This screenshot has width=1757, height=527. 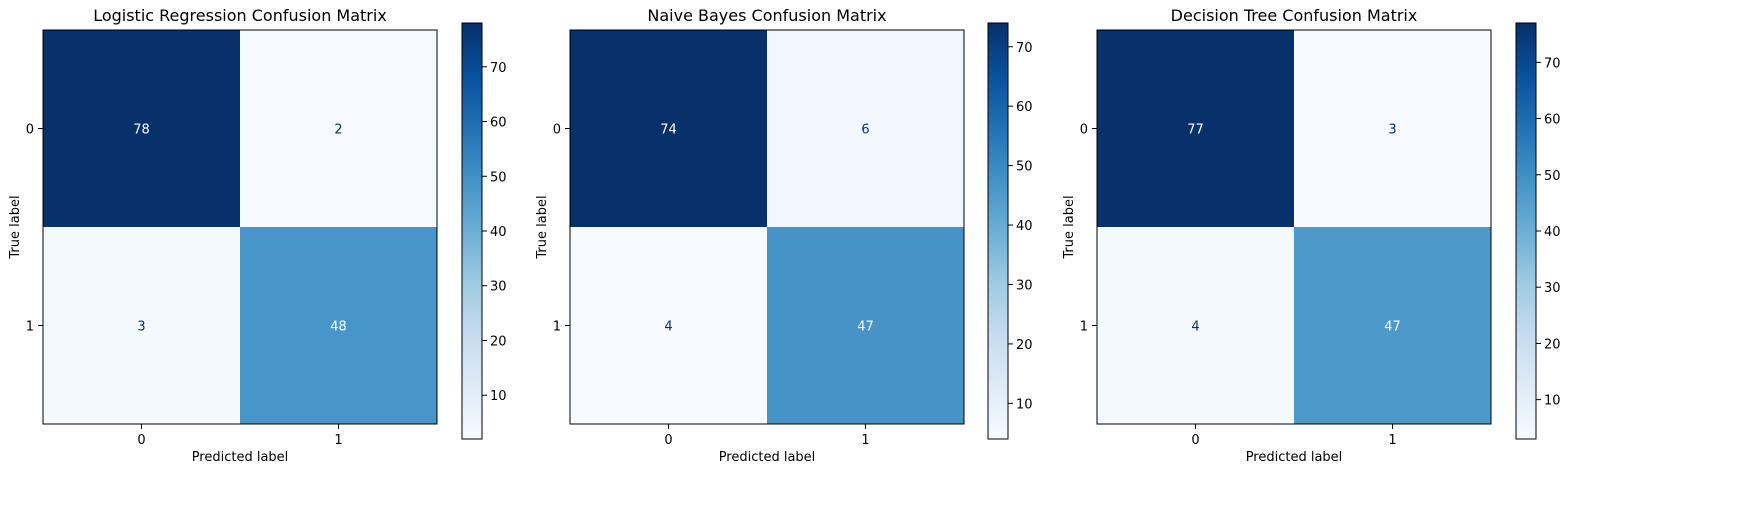 I want to click on cell-value-label: 78, so click(x=141, y=130).